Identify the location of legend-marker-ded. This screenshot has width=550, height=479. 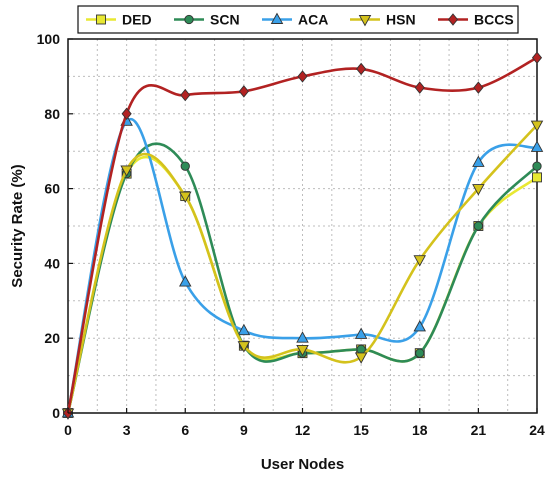
(101, 19).